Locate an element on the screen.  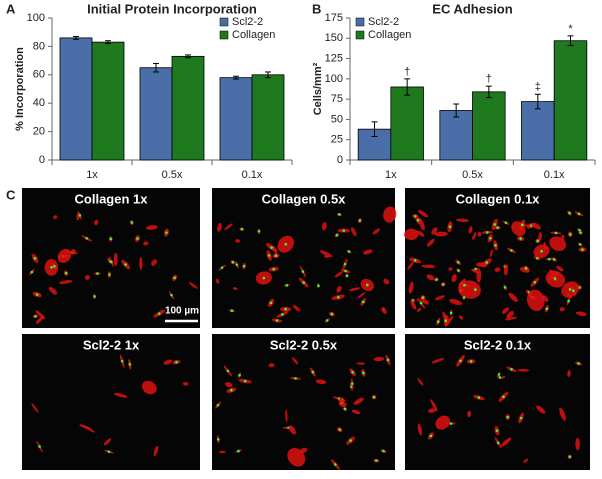
micrograph: Scl2-2 0.5x is located at coordinates (303, 402).